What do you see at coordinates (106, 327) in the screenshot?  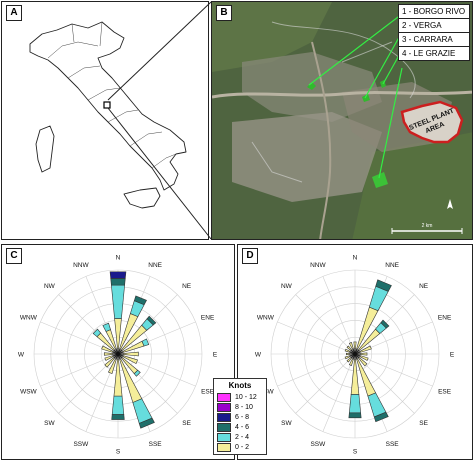 I see `petal-segment-NNW` at bounding box center [106, 327].